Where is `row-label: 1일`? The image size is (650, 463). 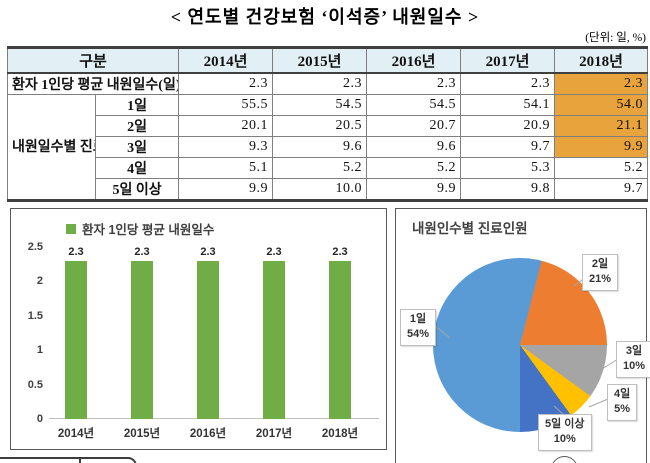 row-label: 1일 is located at coordinates (137, 105).